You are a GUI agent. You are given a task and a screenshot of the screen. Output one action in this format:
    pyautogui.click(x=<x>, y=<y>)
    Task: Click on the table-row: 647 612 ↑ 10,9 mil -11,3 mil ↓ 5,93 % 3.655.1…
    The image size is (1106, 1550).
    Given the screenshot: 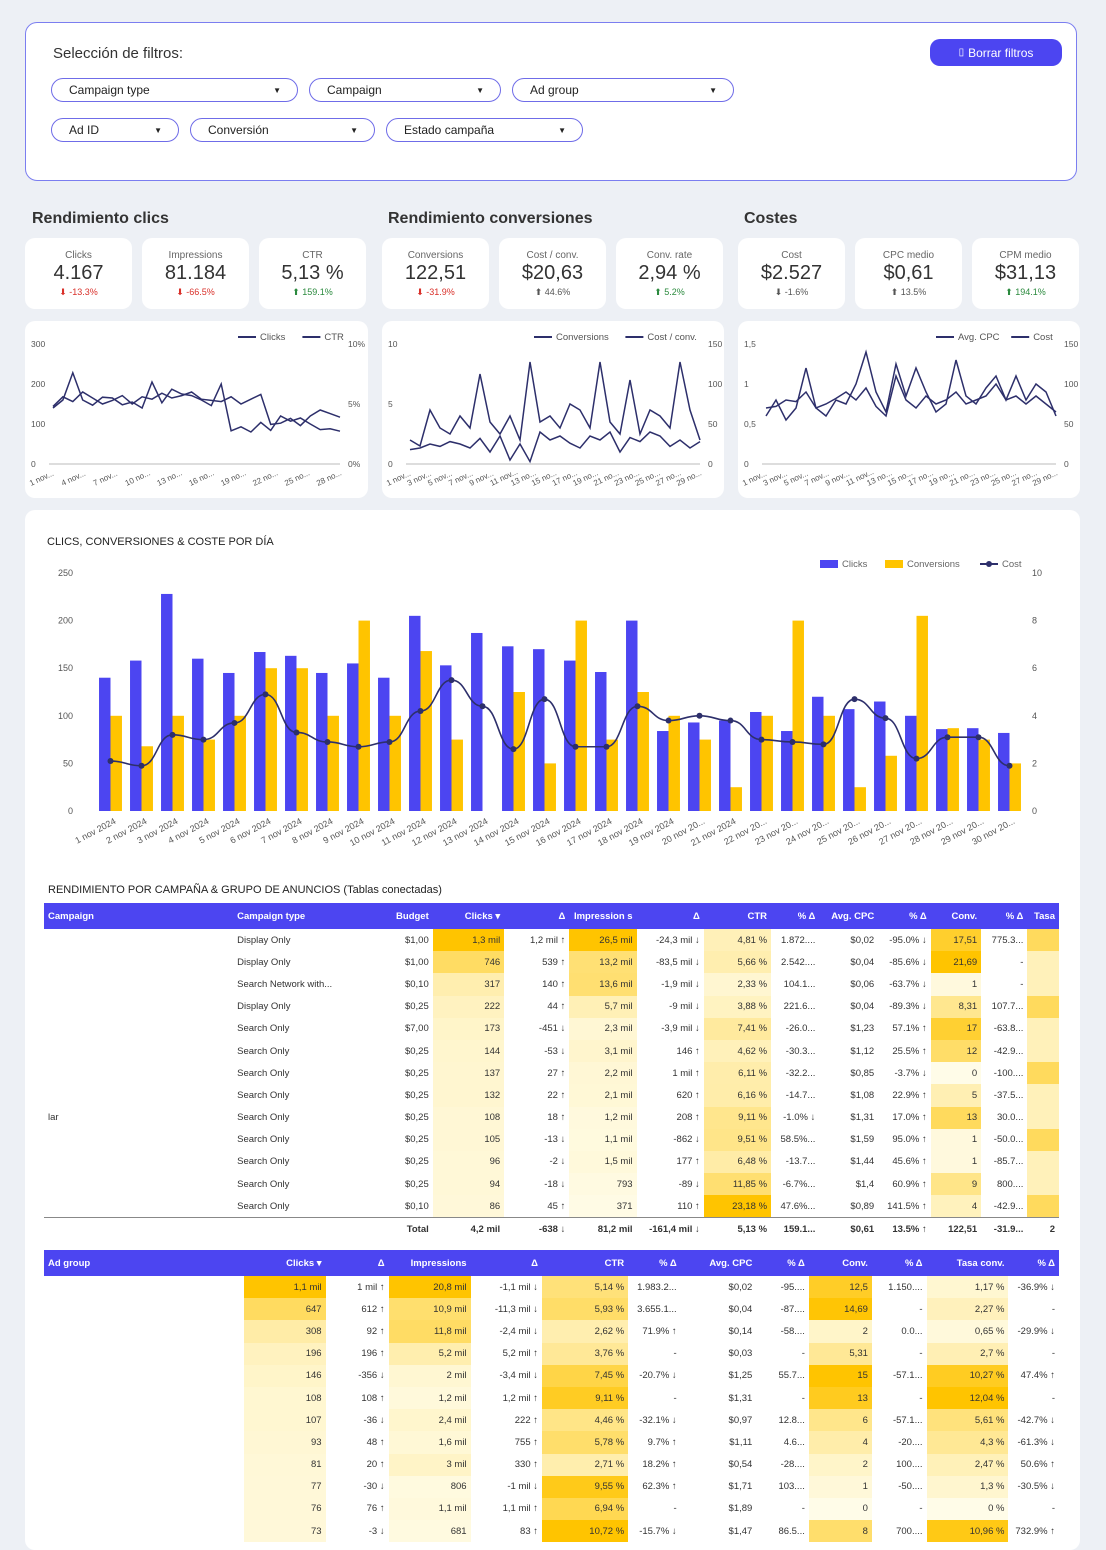 What is the action you would take?
    pyautogui.click(x=551, y=1309)
    